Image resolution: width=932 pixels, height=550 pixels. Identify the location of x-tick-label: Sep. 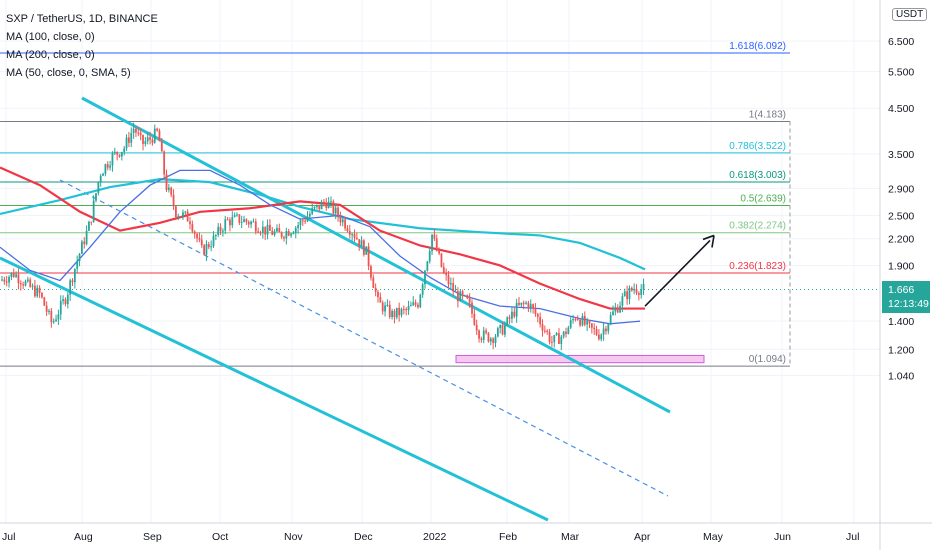
(152, 537).